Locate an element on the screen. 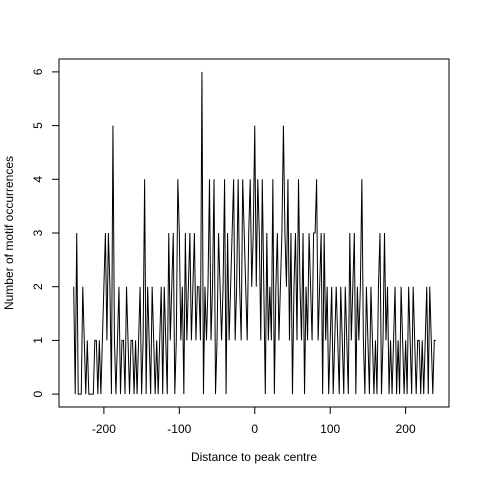  y-tick-label: 4 is located at coordinates (38, 179).